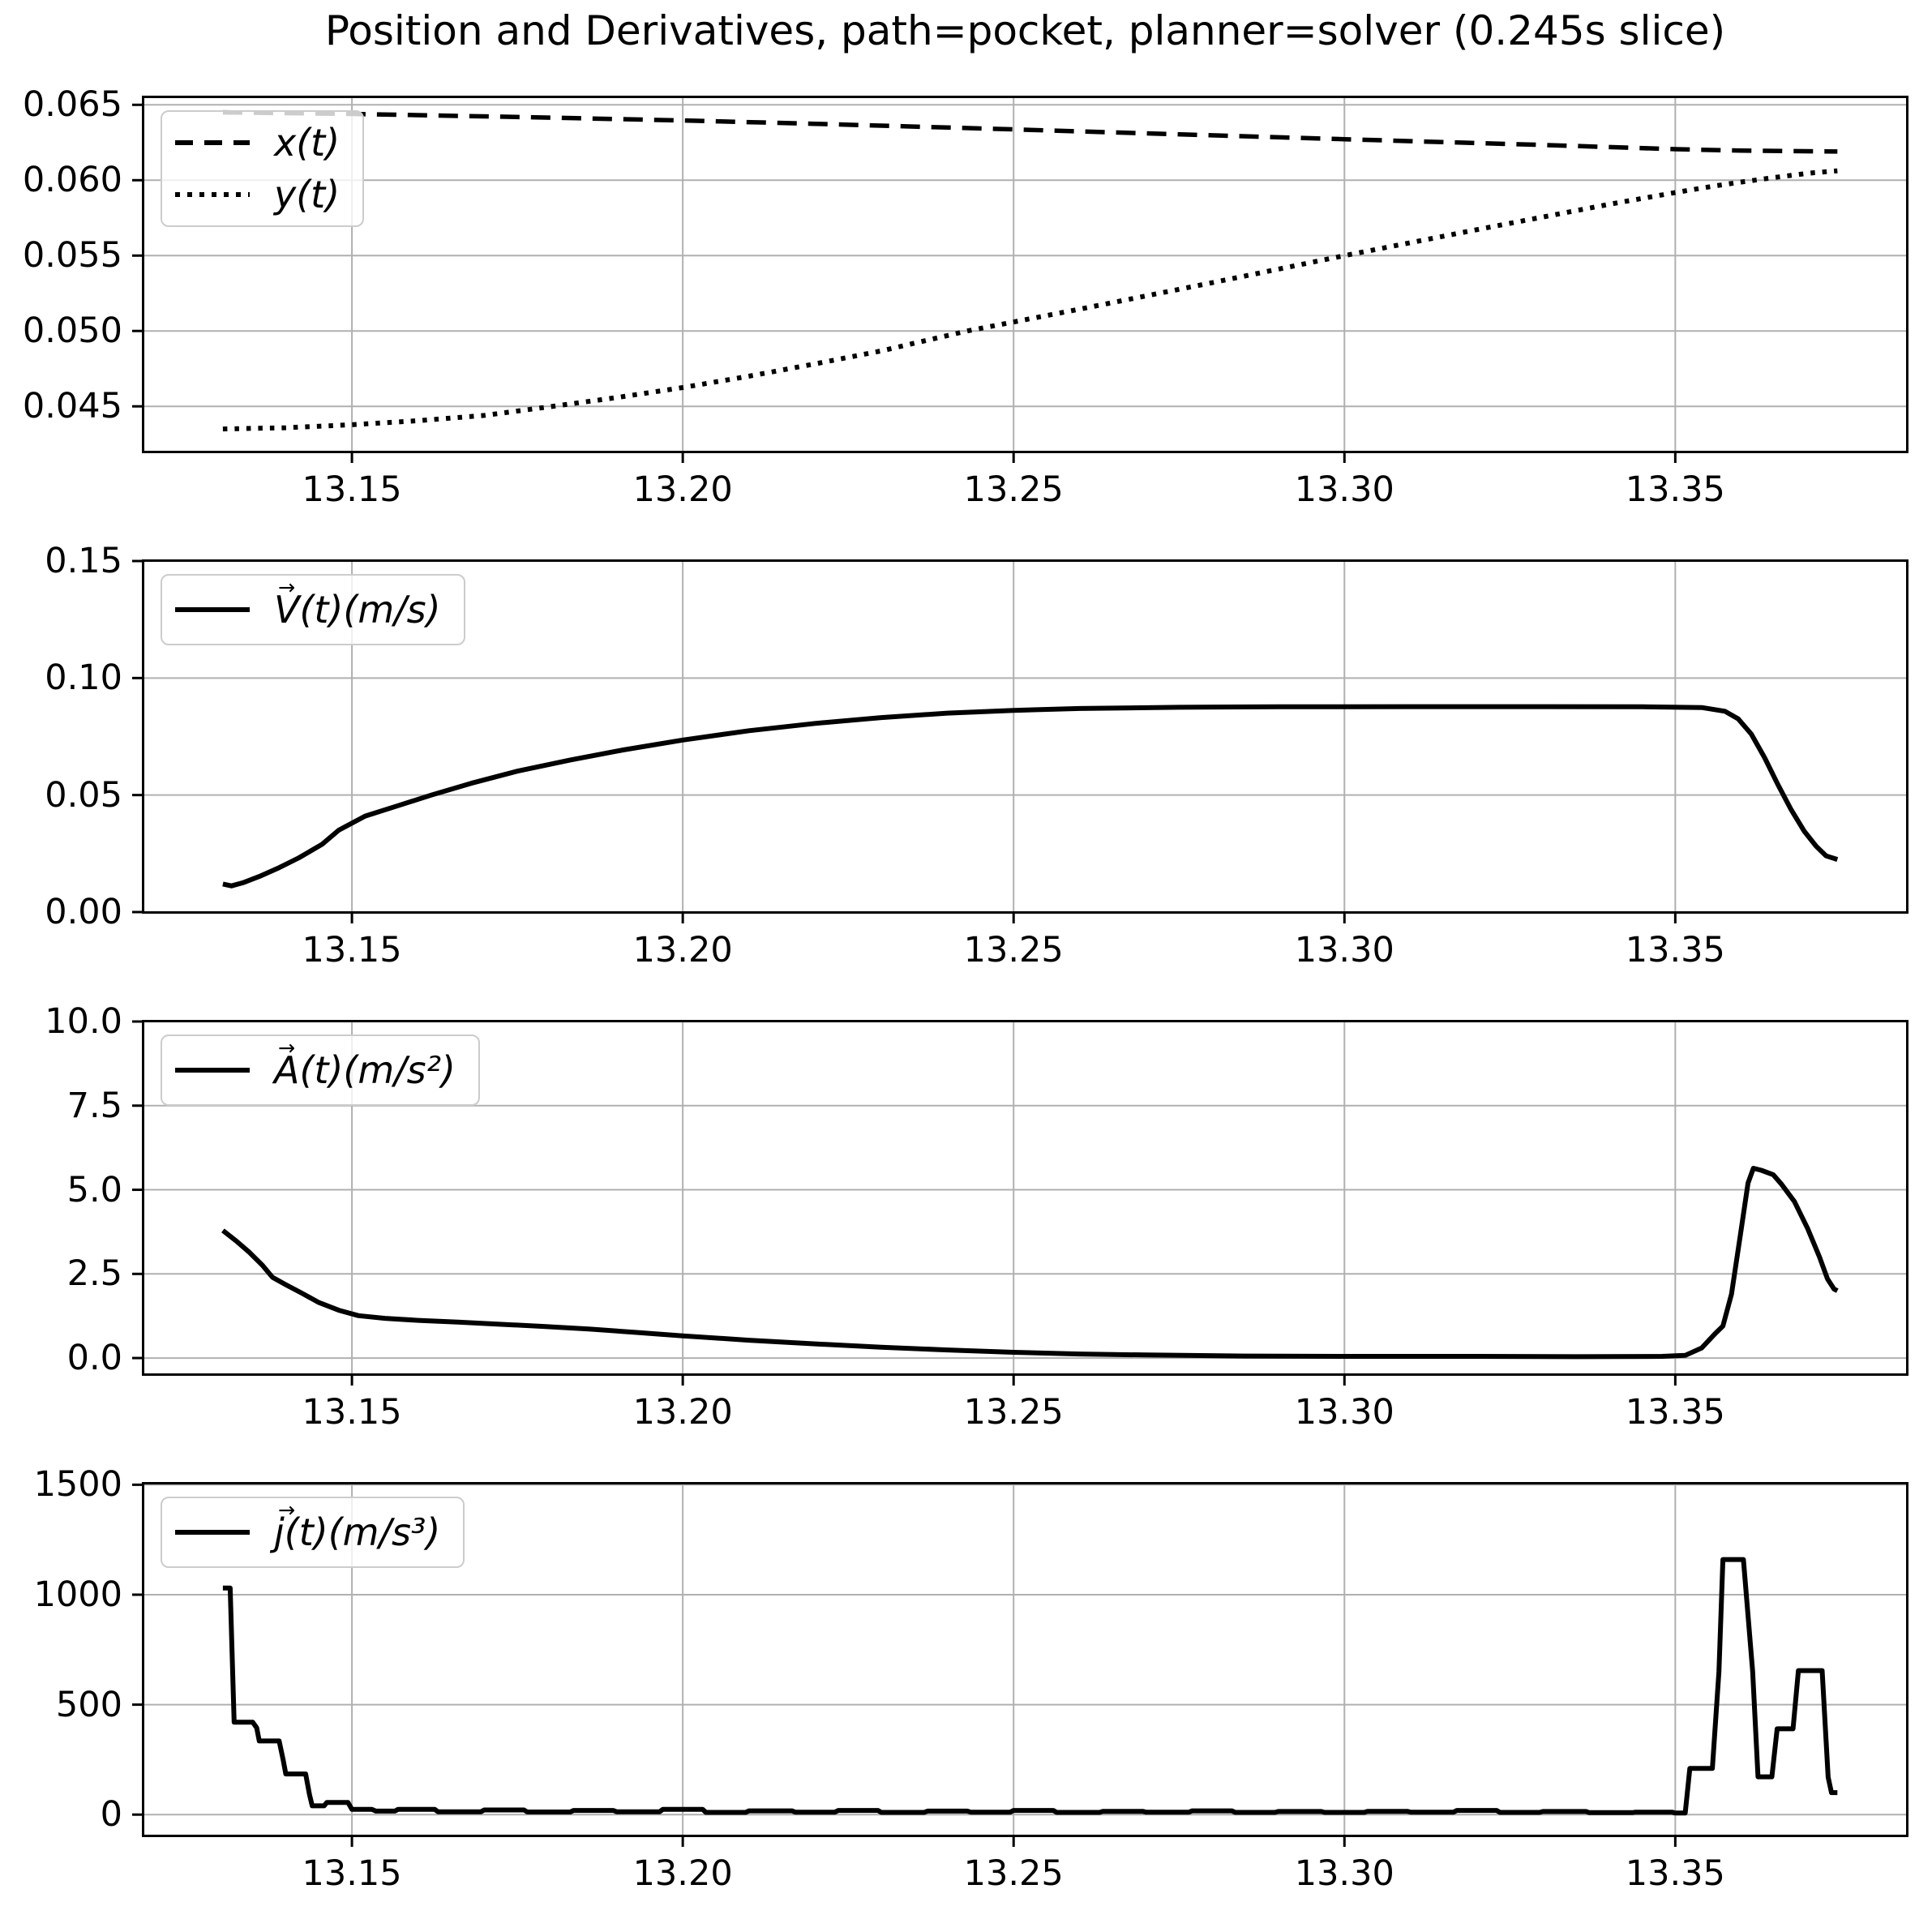 The image size is (1932, 1919). I want to click on y-tick-label: 0.0, so click(94, 1358).